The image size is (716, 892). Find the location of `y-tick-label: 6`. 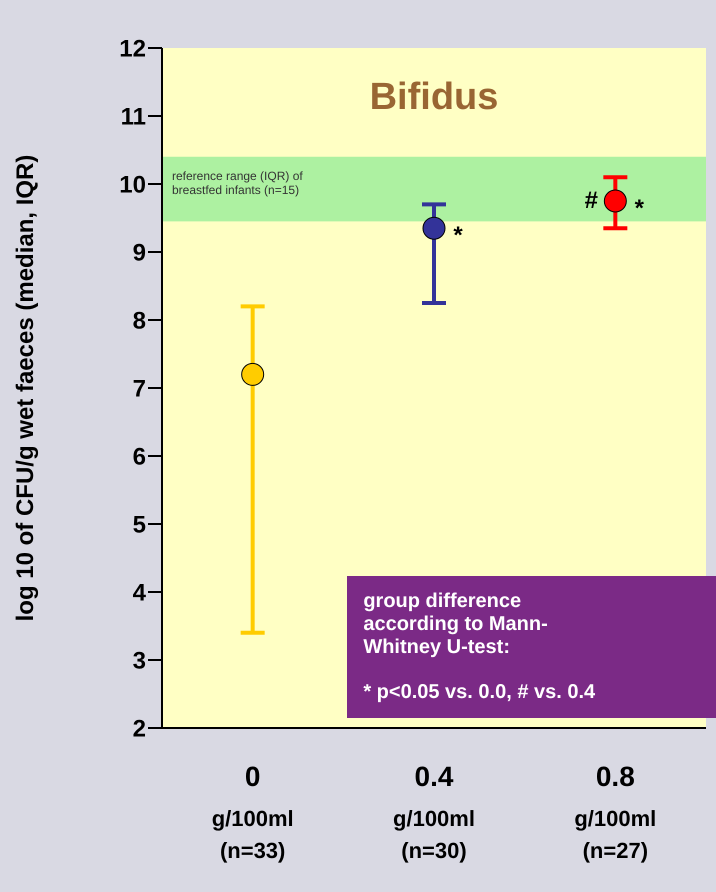

y-tick-label: 6 is located at coordinates (139, 457).